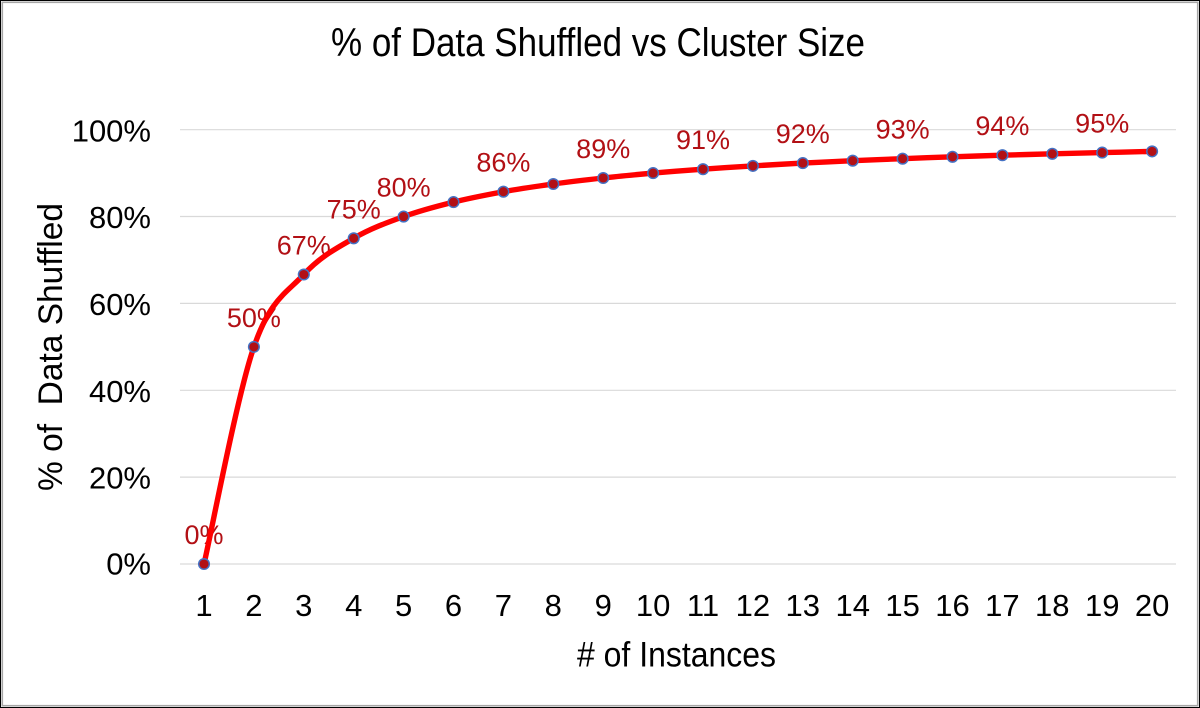  I want to click on svg-text: 8, so click(553, 605).